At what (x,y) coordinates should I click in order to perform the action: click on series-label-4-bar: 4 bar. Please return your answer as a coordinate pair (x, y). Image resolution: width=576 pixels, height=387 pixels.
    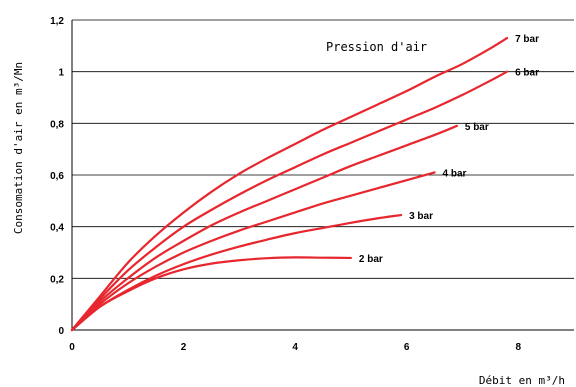
    Looking at the image, I should click on (455, 173).